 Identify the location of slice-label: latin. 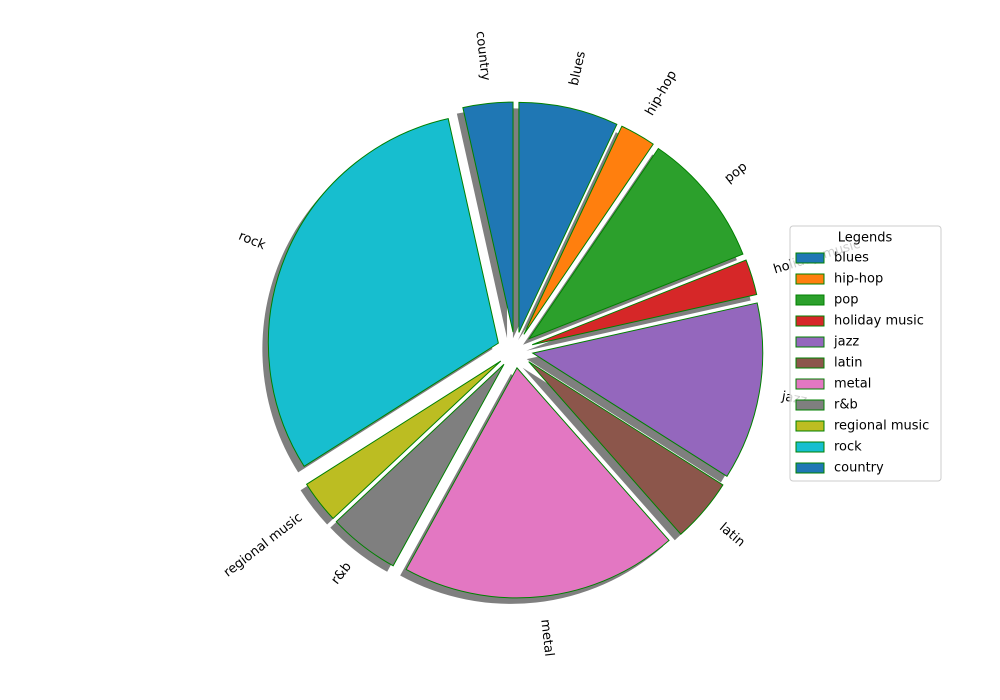
(731, 535).